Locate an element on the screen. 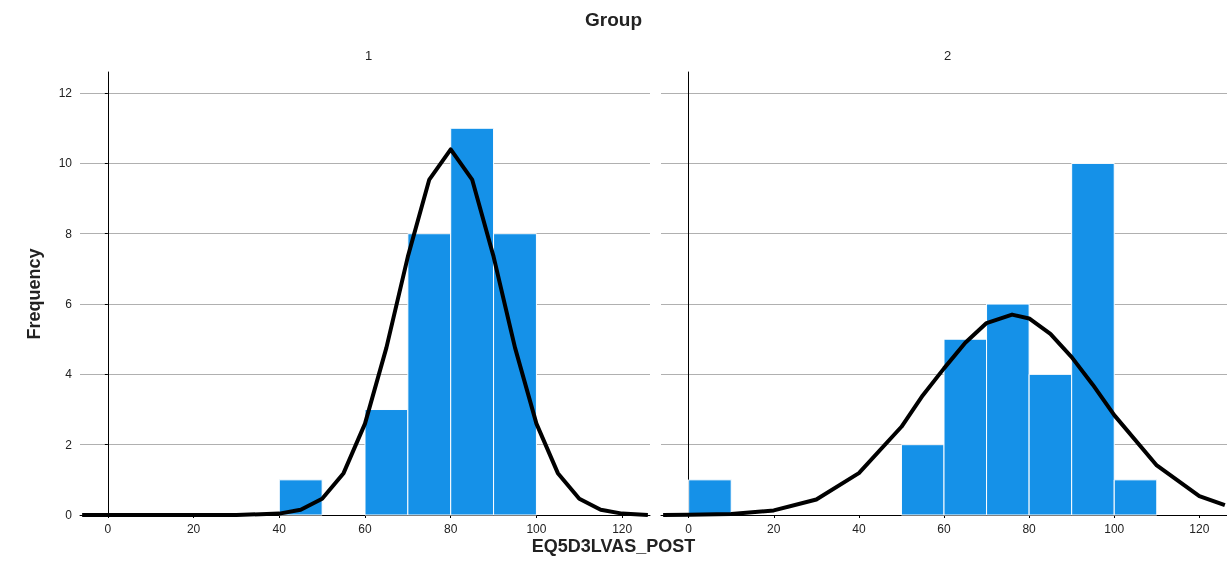 This screenshot has height=572, width=1227. text: Group is located at coordinates (613, 20).